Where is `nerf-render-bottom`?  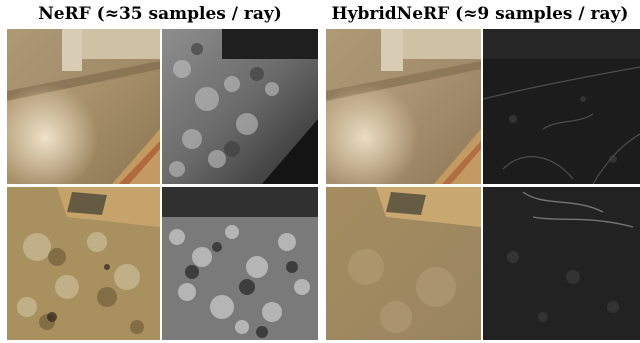 nerf-render-bottom is located at coordinates (83, 263).